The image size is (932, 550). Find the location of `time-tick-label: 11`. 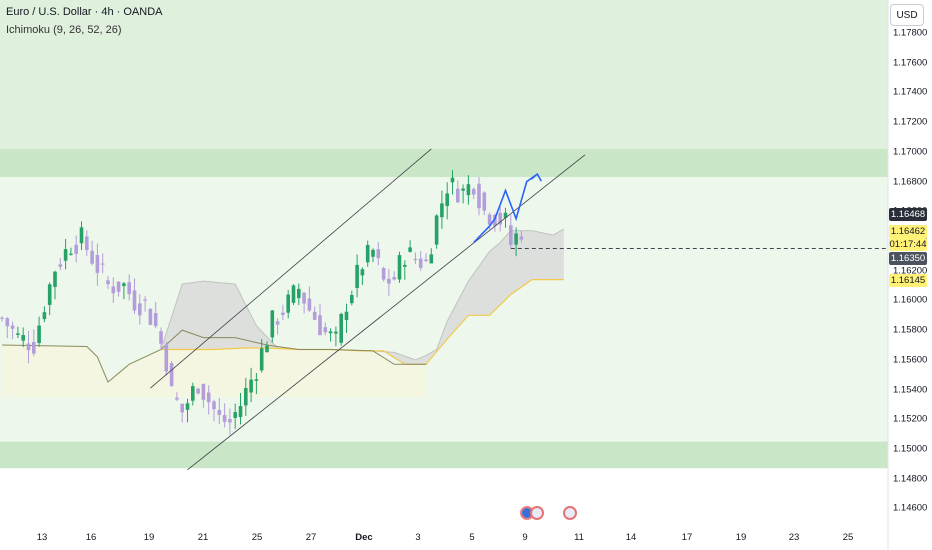

time-tick-label: 11 is located at coordinates (579, 537).